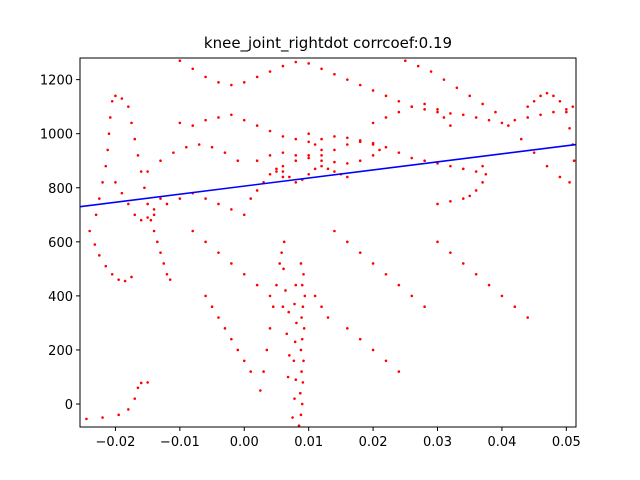  I want to click on chart-title: knee_joint_rightdot corrcoef:0.19, so click(328, 43).